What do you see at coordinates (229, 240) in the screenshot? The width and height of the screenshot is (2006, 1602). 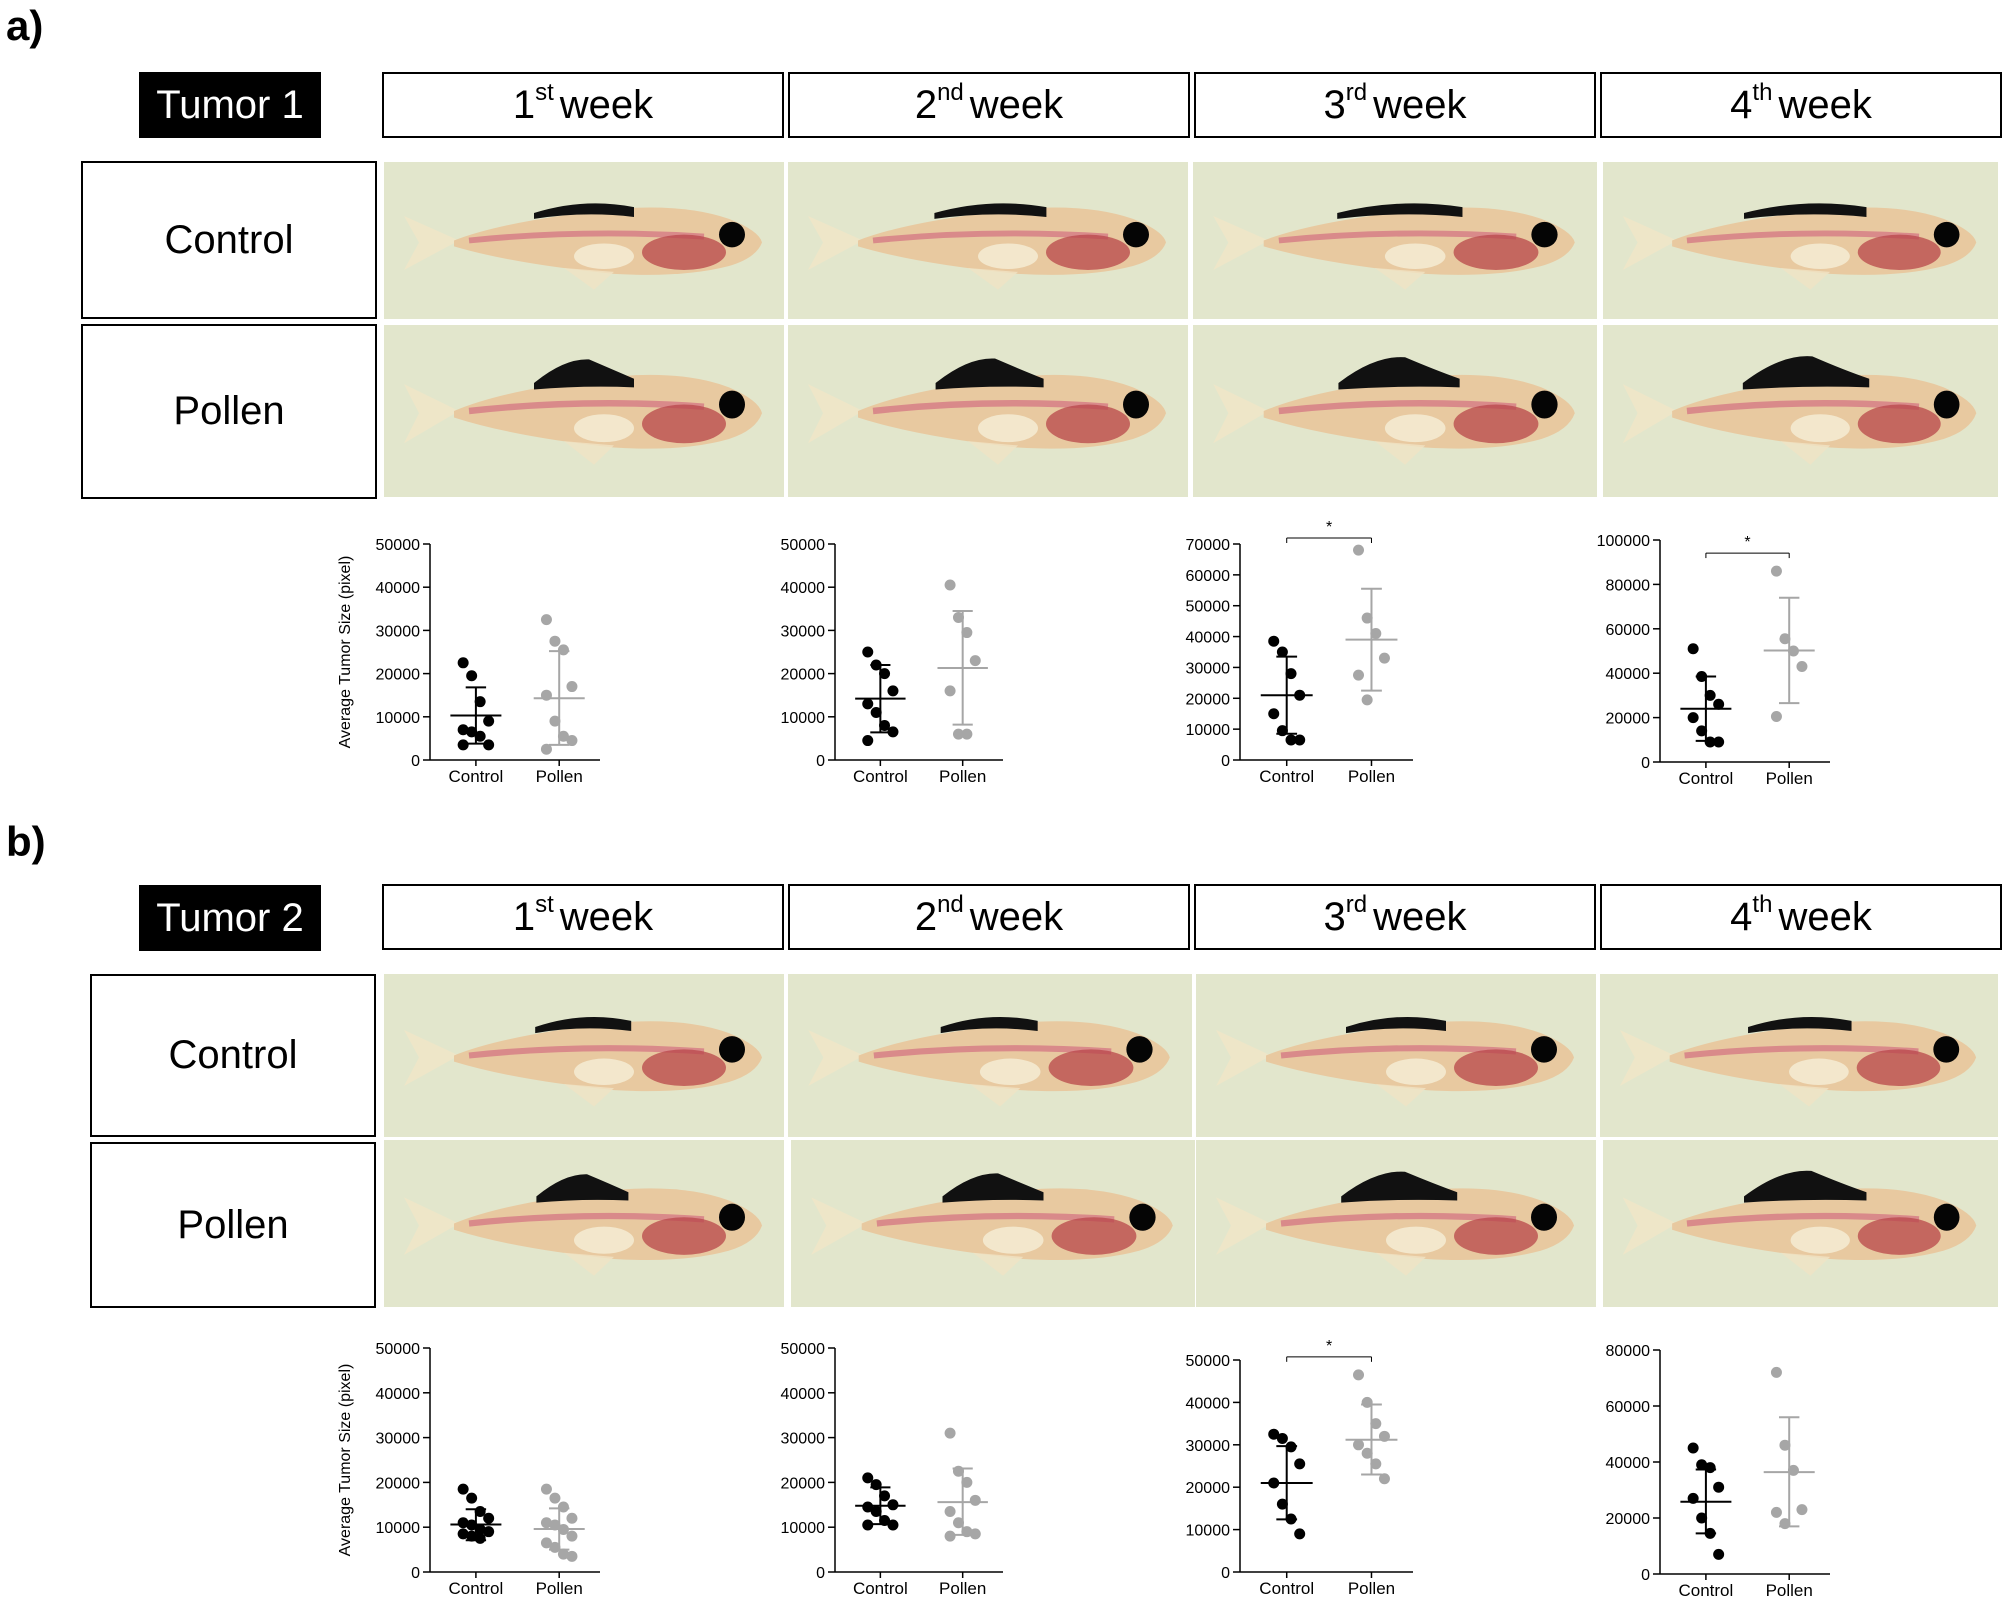 I see `row-label-control: Control` at bounding box center [229, 240].